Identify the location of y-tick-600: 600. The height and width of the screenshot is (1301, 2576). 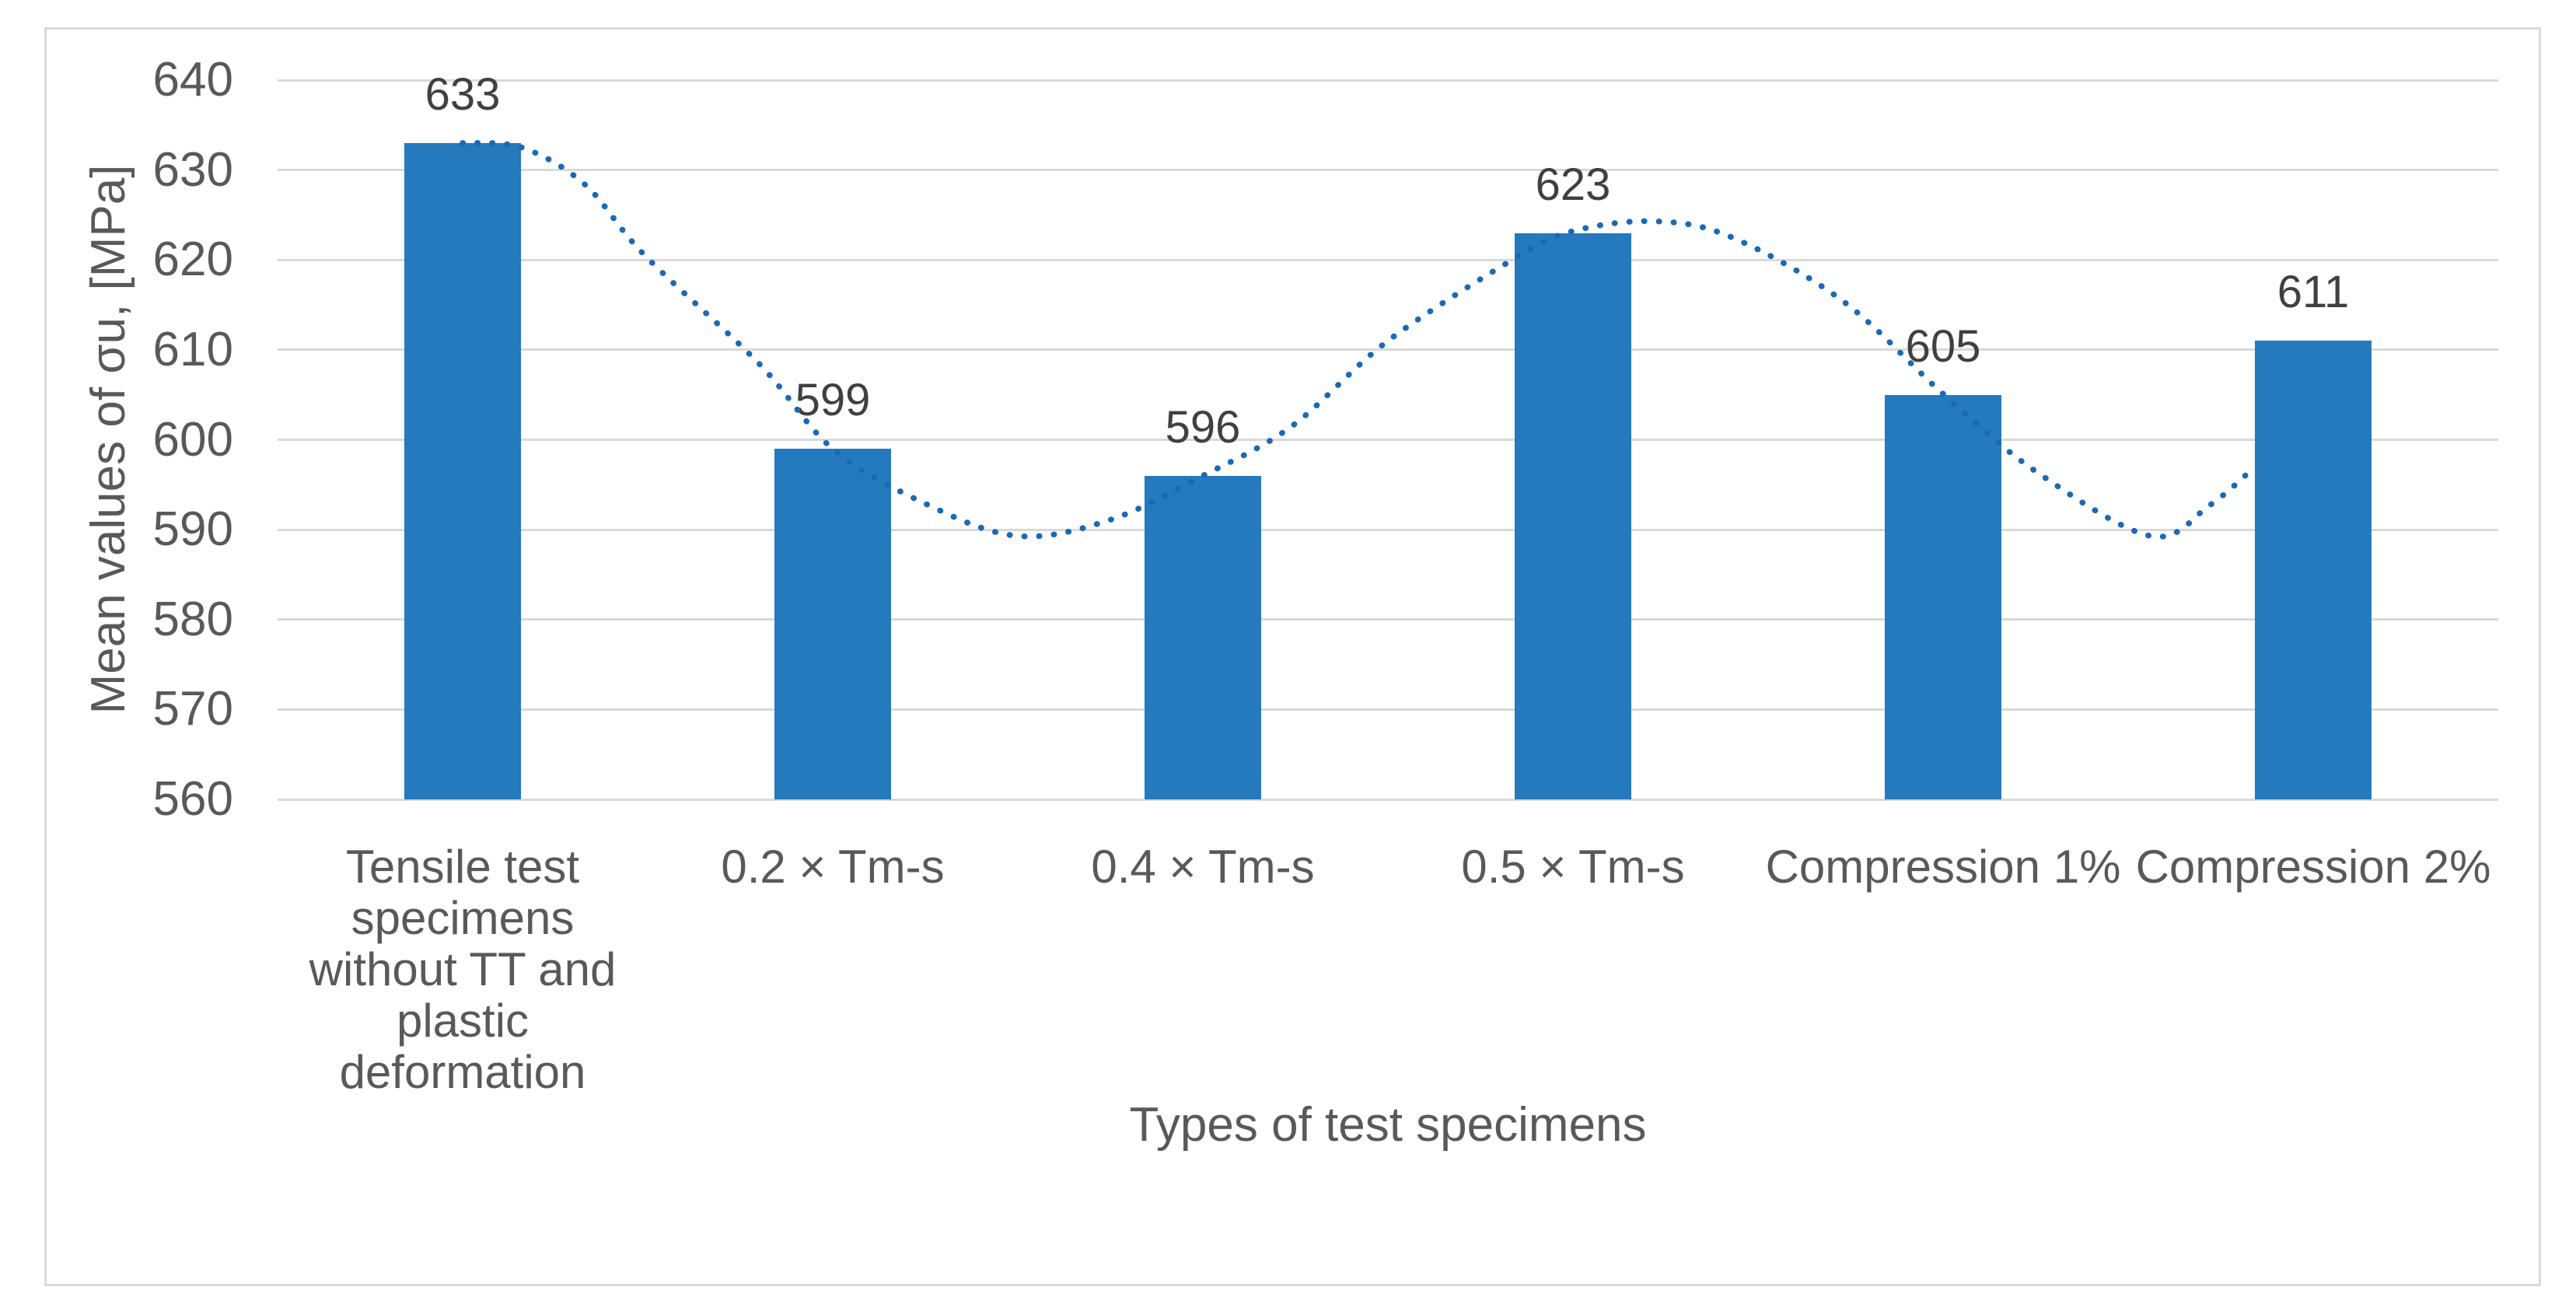
(192, 439).